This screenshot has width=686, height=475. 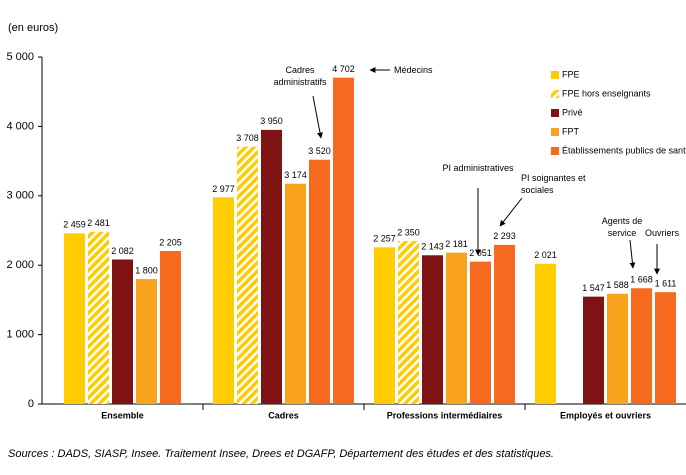 I want to click on y-tick-label: 3 000, so click(x=20, y=196).